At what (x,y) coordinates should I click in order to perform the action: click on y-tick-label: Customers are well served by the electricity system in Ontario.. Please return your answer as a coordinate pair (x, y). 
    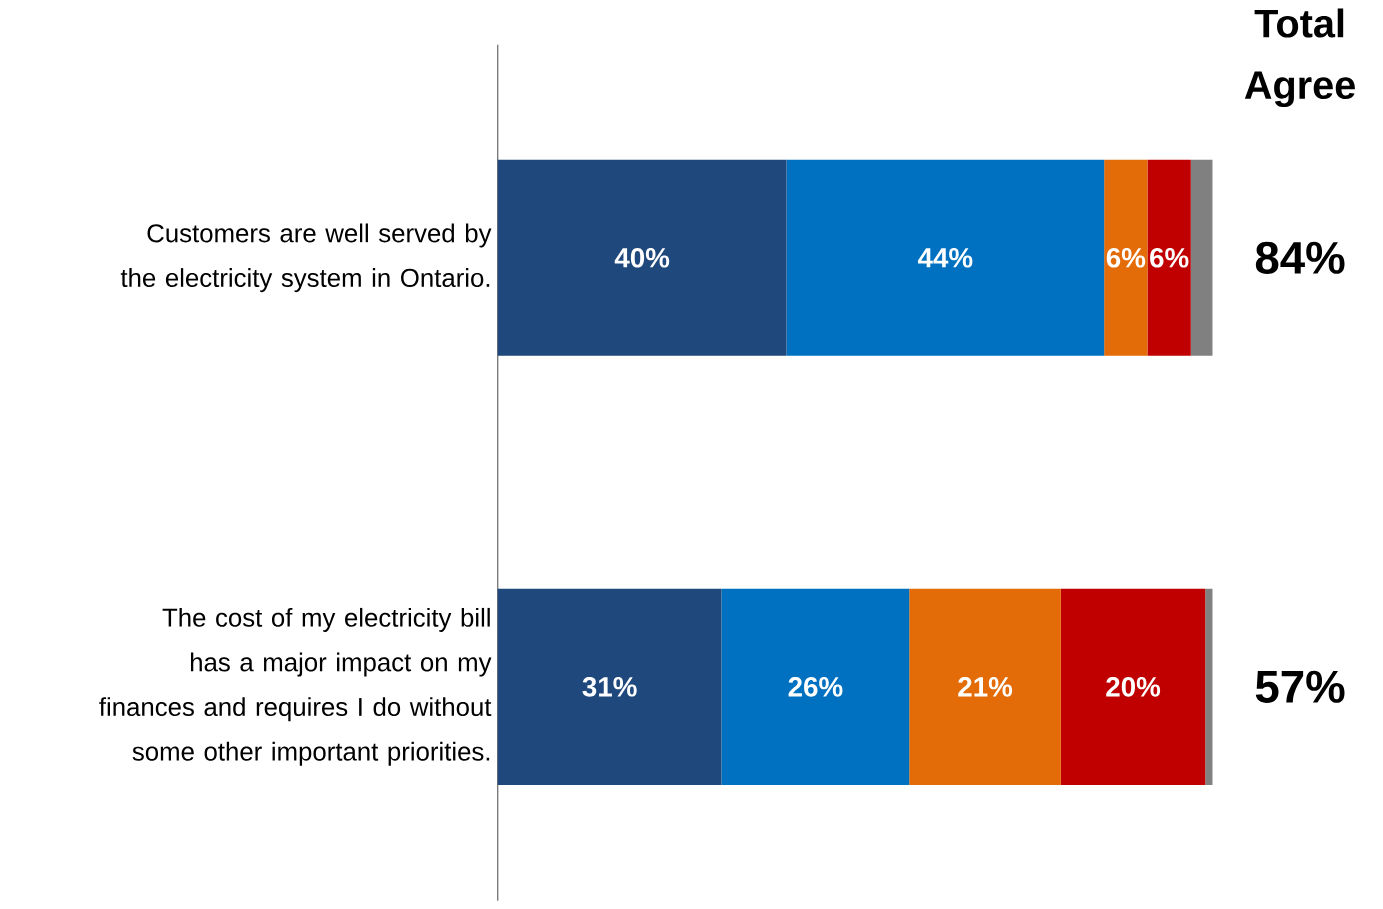
    Looking at the image, I should click on (306, 258).